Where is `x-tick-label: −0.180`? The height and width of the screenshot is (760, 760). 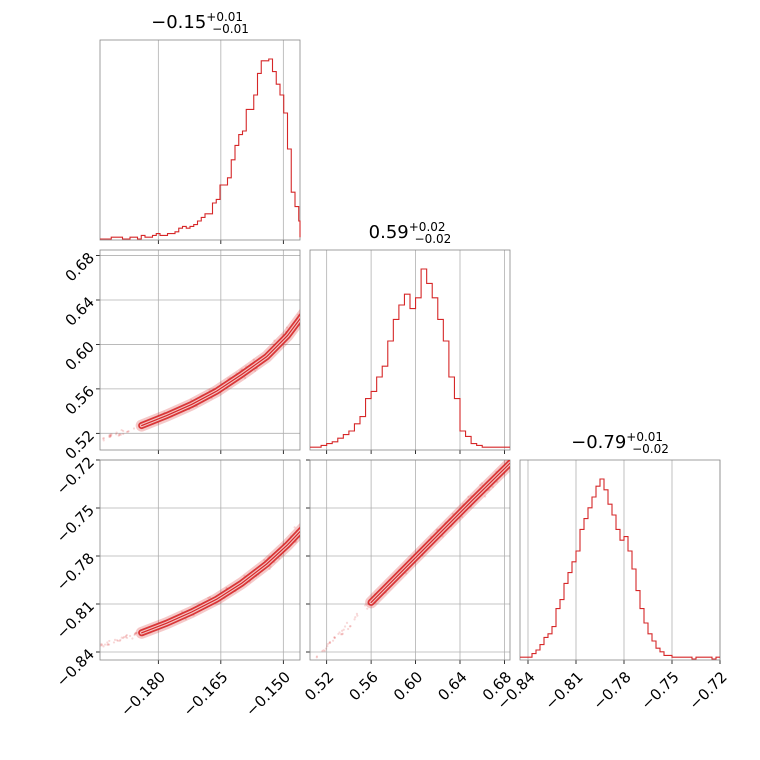 x-tick-label: −0.180 is located at coordinates (143, 694).